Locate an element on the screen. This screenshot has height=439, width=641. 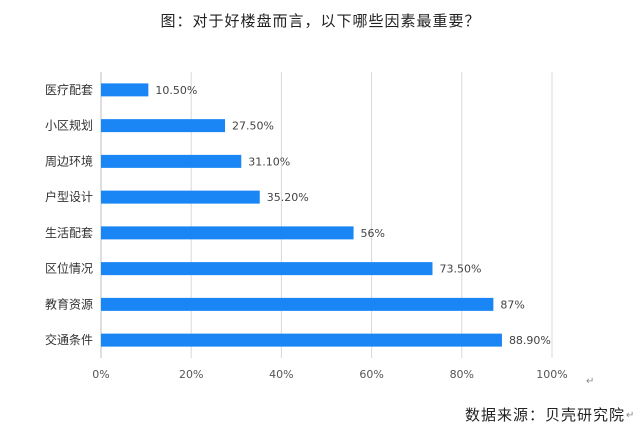
category-label: 医疗配套 is located at coordinates (69, 90).